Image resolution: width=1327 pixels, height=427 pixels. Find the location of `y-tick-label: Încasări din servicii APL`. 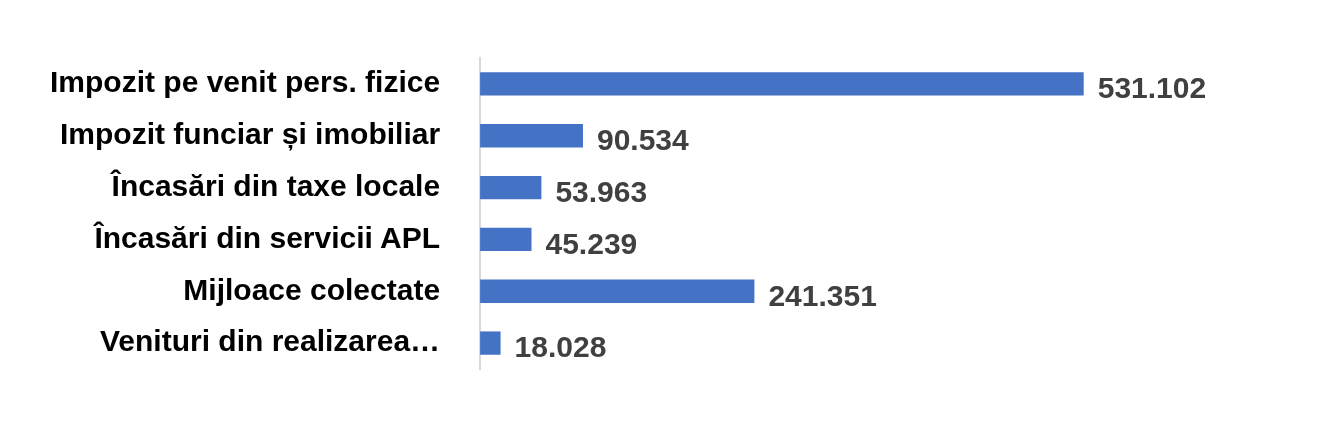

y-tick-label: Încasări din servicii APL is located at coordinates (266, 237).